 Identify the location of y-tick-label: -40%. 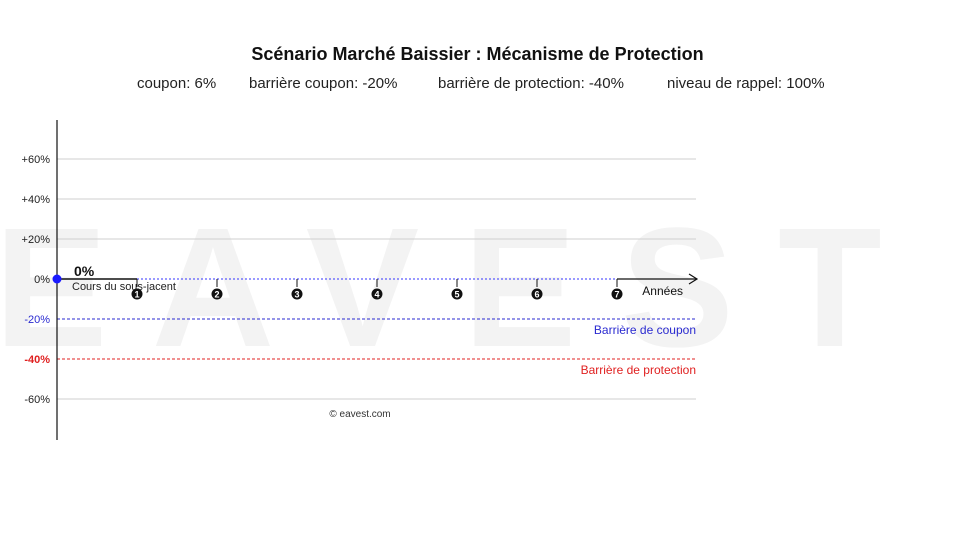
(37, 360).